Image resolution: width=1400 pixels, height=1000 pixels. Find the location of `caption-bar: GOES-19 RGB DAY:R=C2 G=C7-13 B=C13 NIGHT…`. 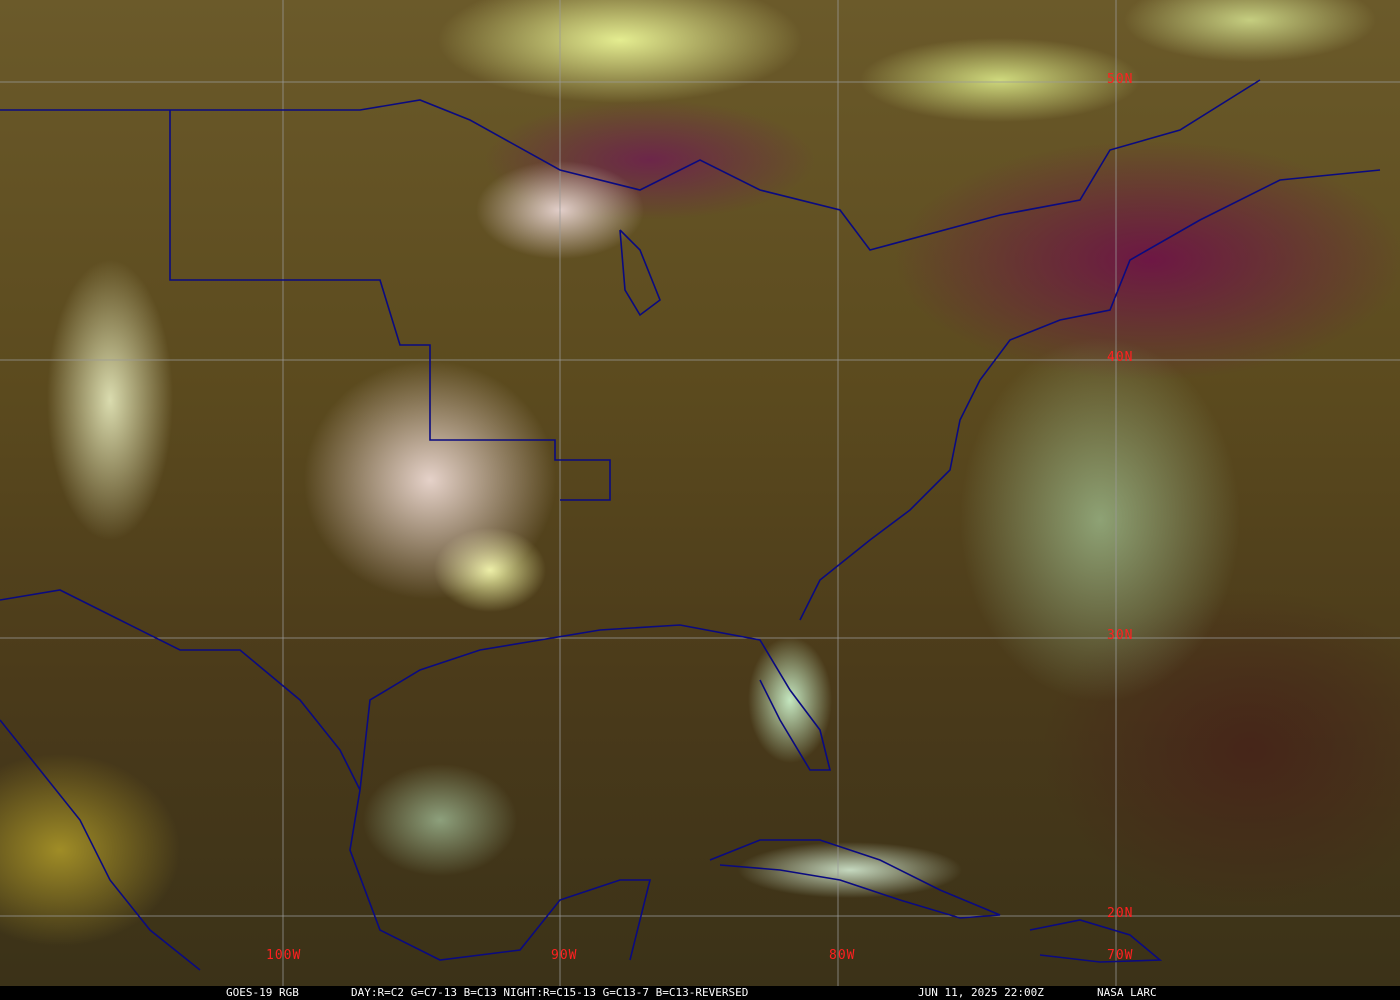

caption-bar: GOES-19 RGB DAY:R=C2 G=C7-13 B=C13 NIGHT… is located at coordinates (700, 993).